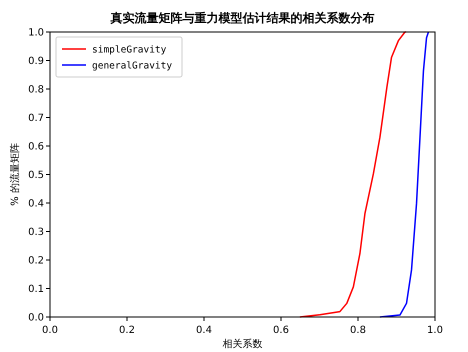  I want to click on y-tick-label: 0.9, so click(36, 61).